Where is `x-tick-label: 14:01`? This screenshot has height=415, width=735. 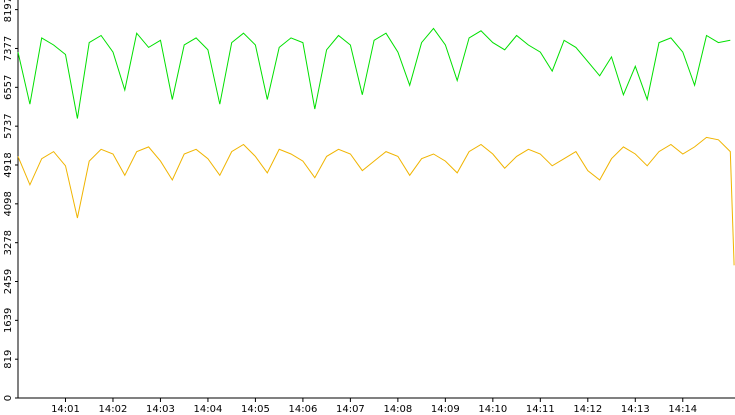 x-tick-label: 14:01 is located at coordinates (65, 409).